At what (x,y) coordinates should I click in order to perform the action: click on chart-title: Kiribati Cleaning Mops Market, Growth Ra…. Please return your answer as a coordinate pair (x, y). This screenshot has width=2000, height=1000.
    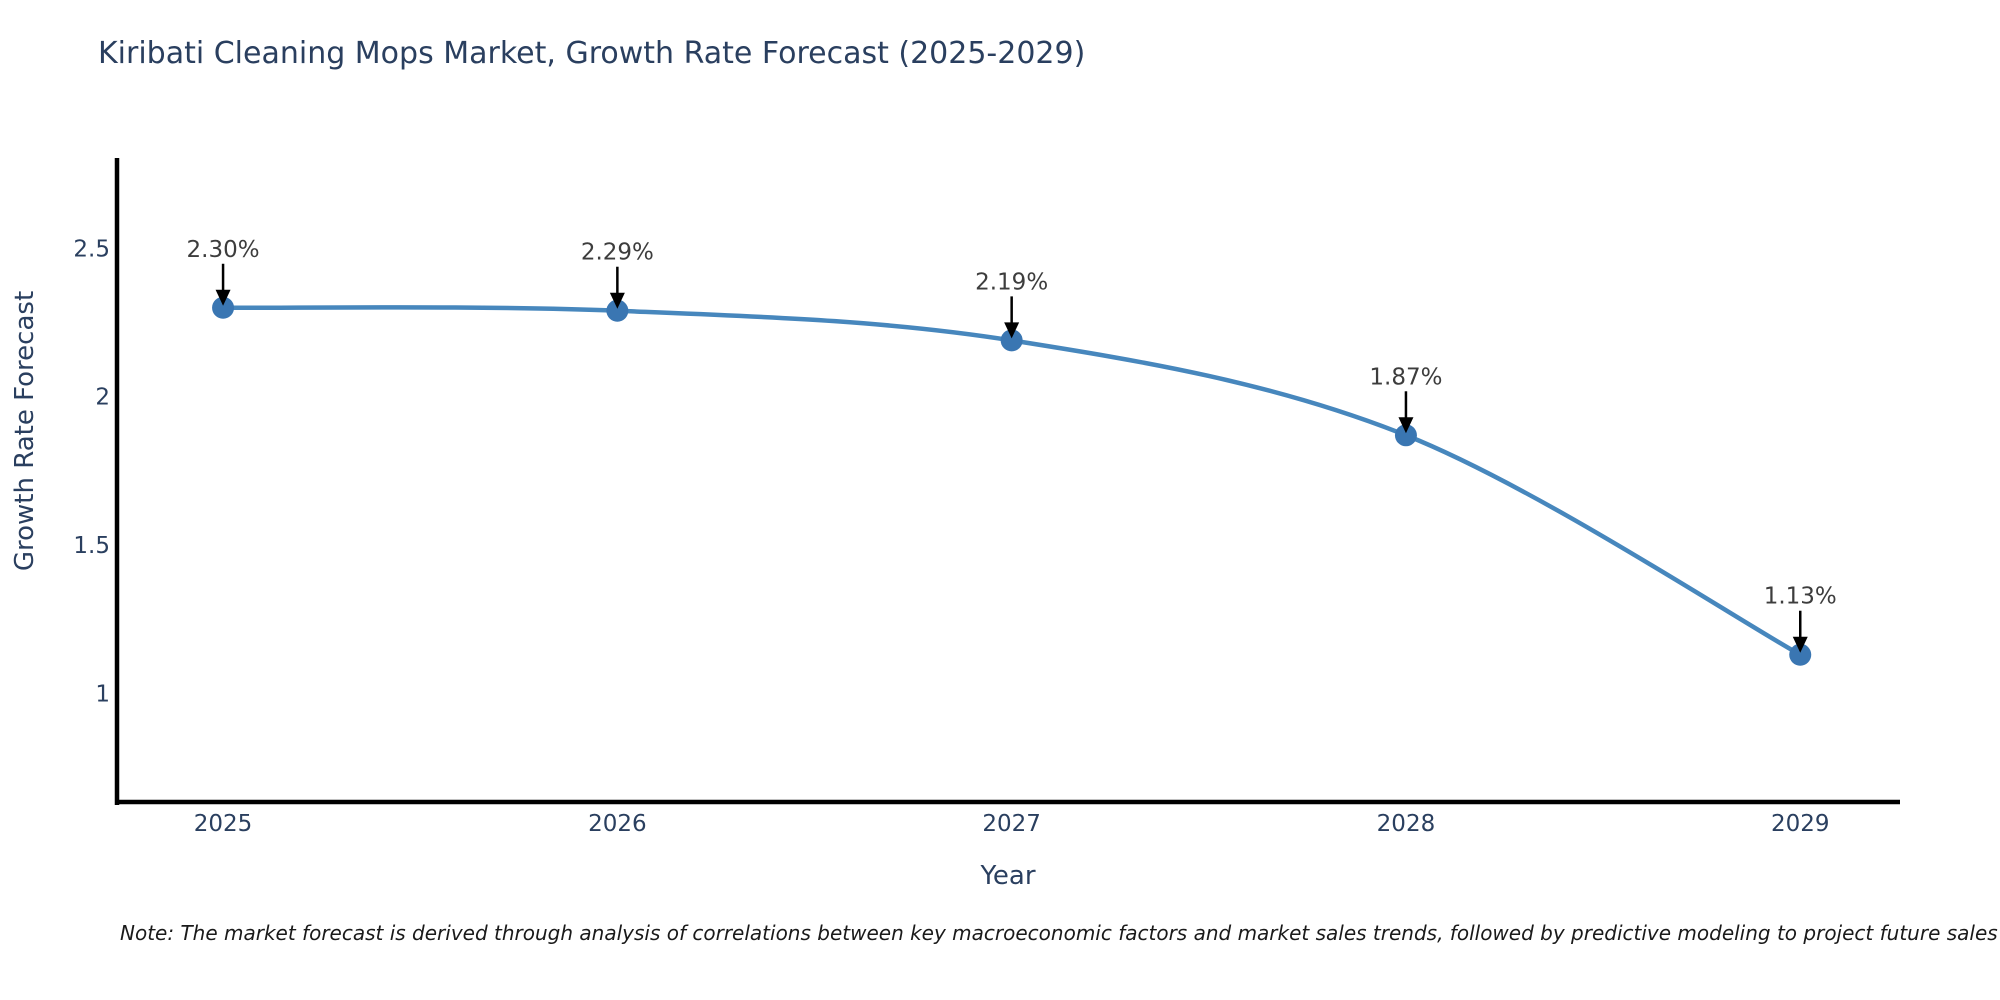
    Looking at the image, I should click on (592, 53).